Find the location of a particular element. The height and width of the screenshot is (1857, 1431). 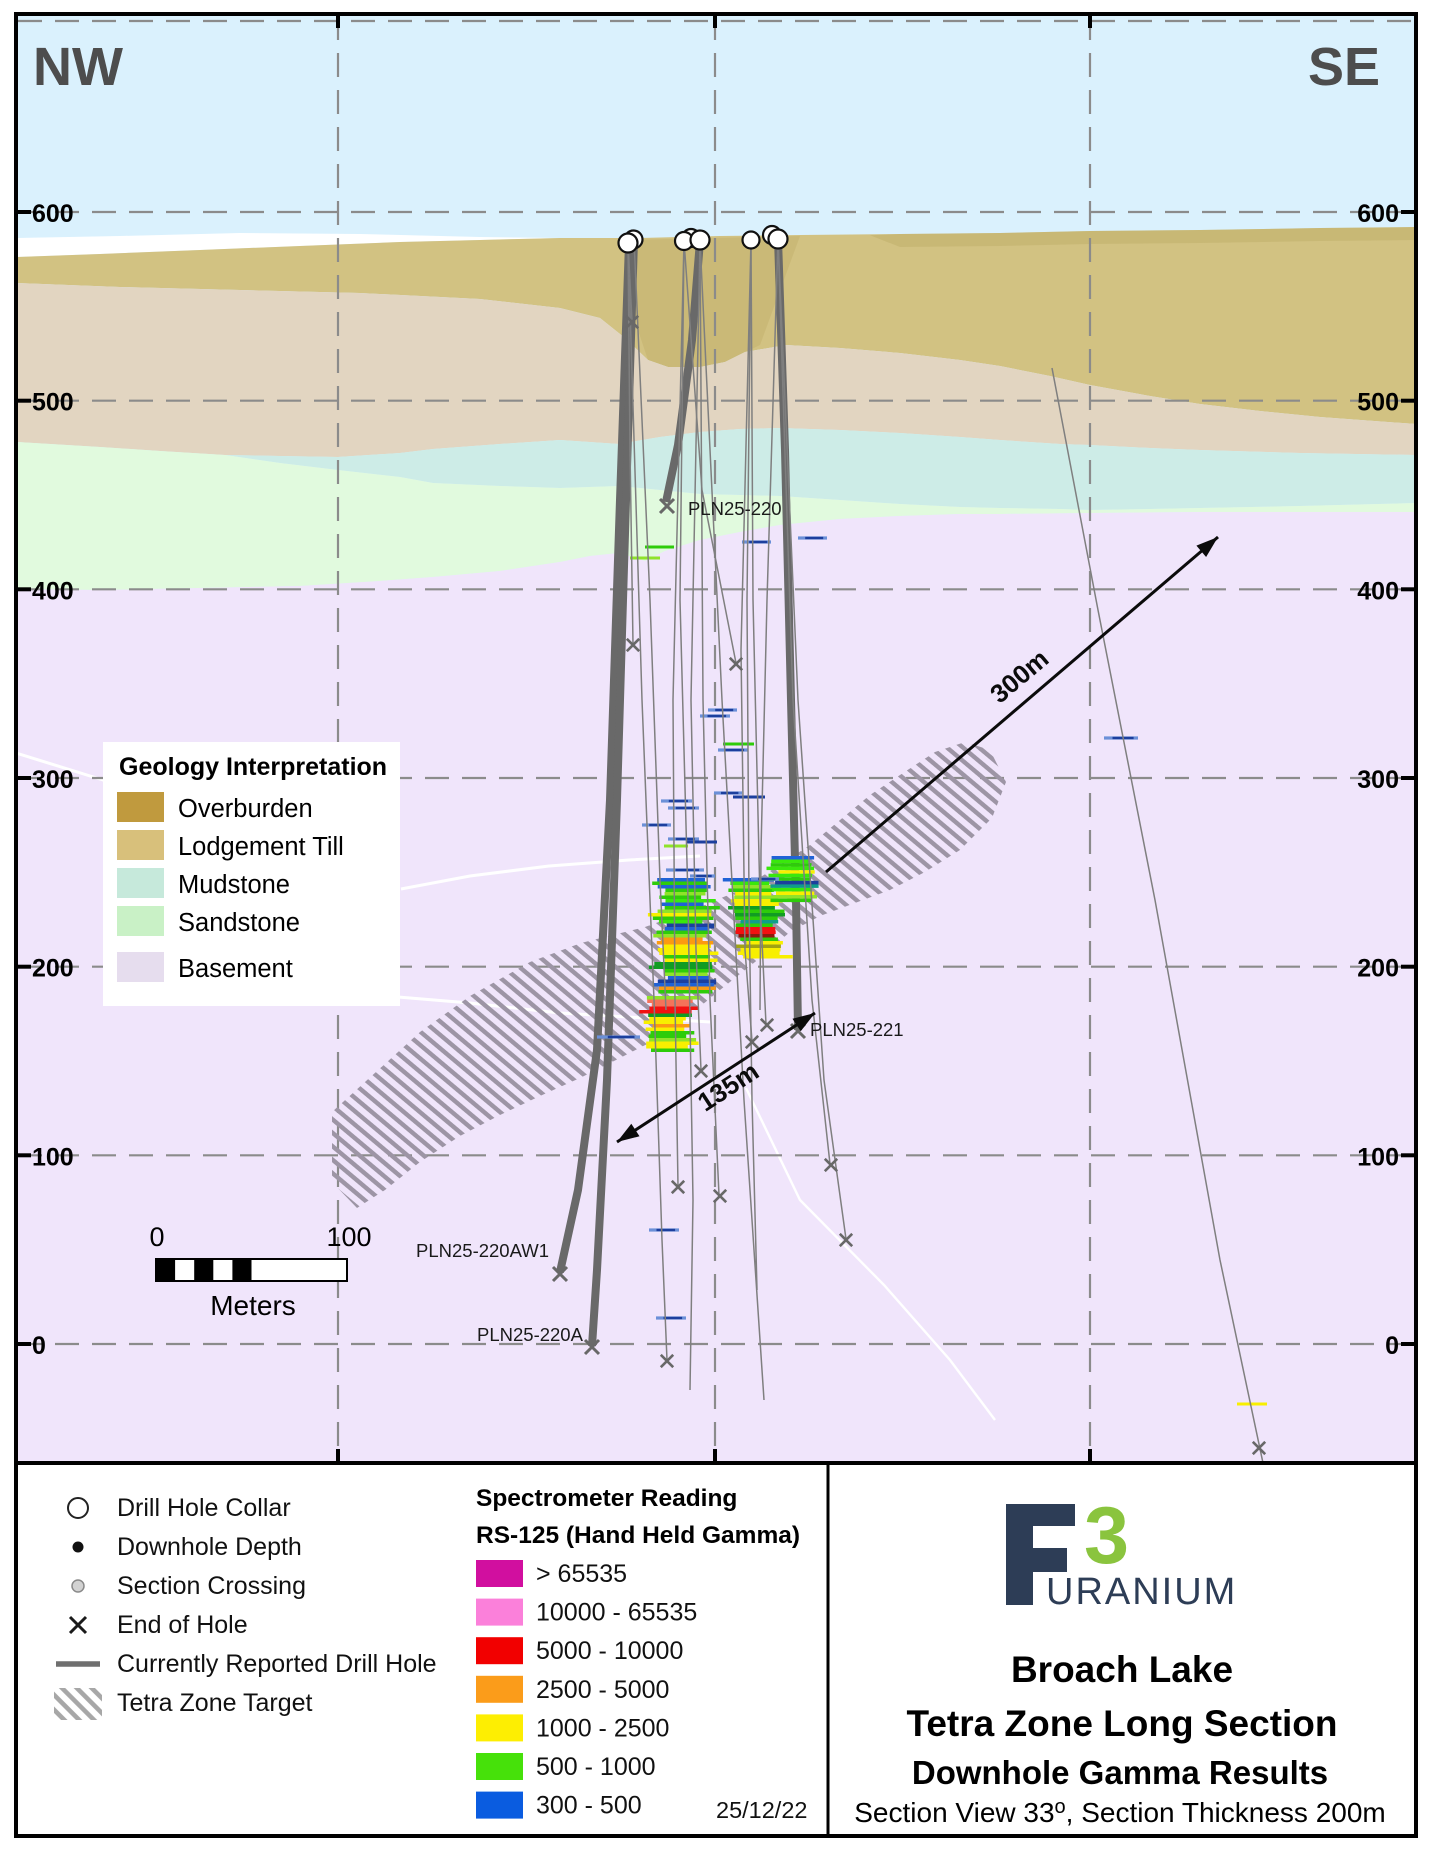

svg-text:Section View 33o, Section Thic: Section View 33o, Section Thickness 200m is located at coordinates (1120, 1812).